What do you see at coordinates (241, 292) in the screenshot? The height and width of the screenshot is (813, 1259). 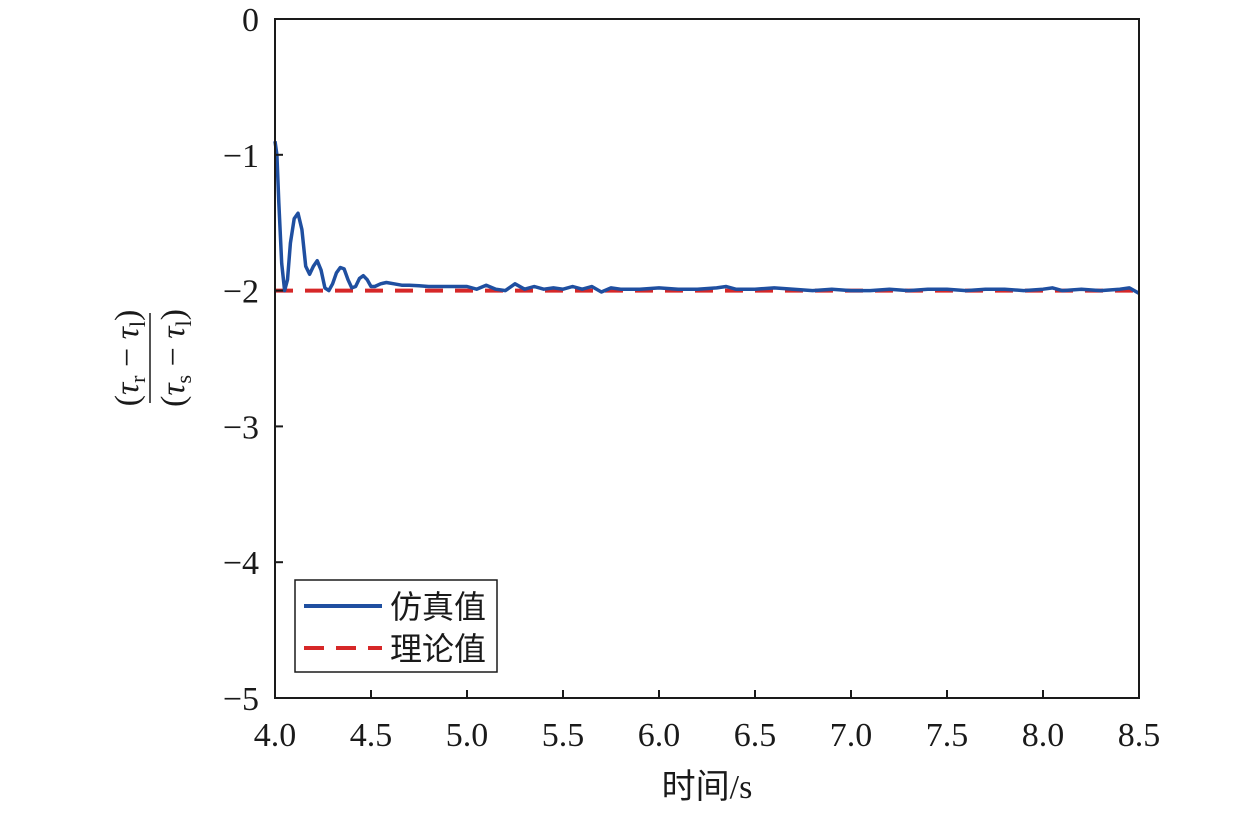 I see `y-tick-label: −2` at bounding box center [241, 292].